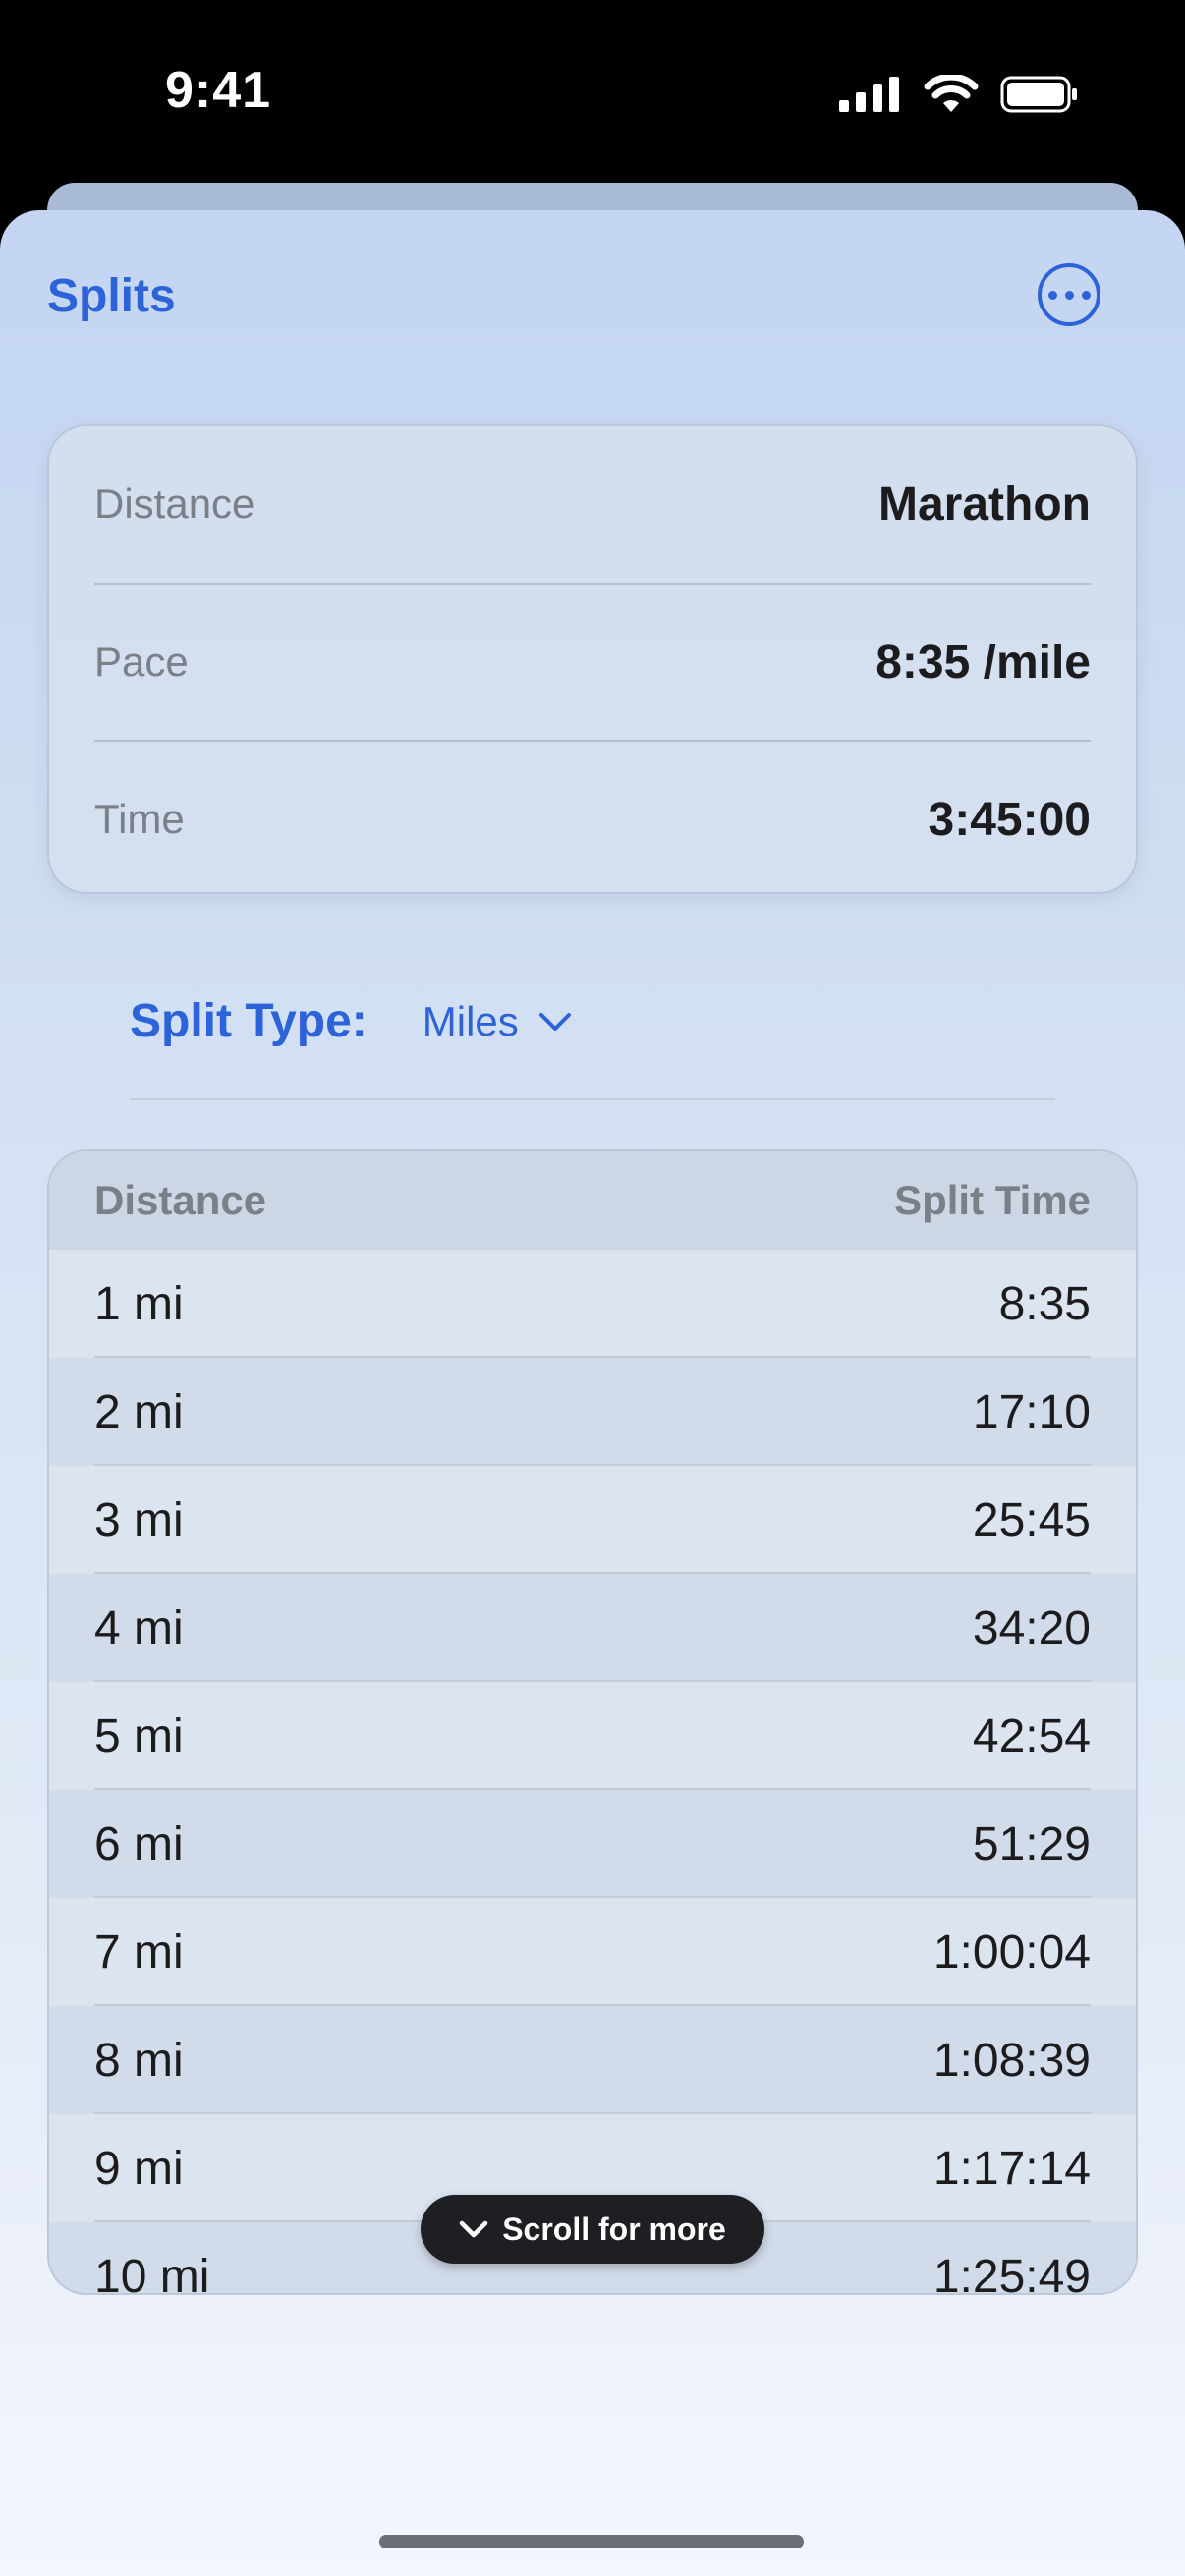 This screenshot has width=1185, height=2576. I want to click on status-bar: 9:41, so click(592, 93).